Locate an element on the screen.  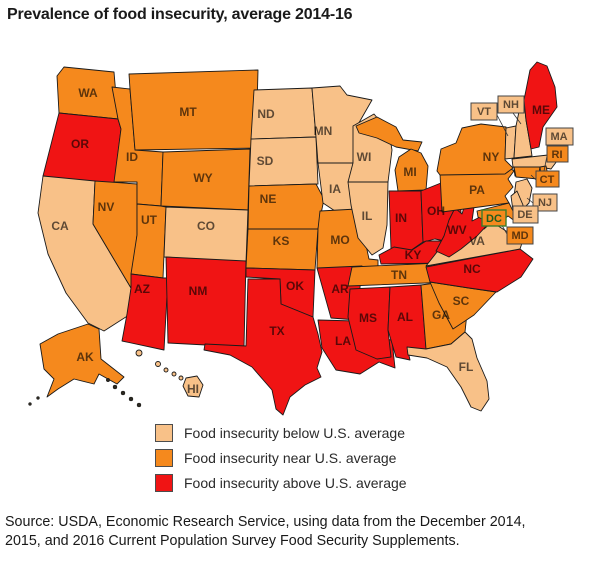
state-label-mn: MN is located at coordinates (323, 131).